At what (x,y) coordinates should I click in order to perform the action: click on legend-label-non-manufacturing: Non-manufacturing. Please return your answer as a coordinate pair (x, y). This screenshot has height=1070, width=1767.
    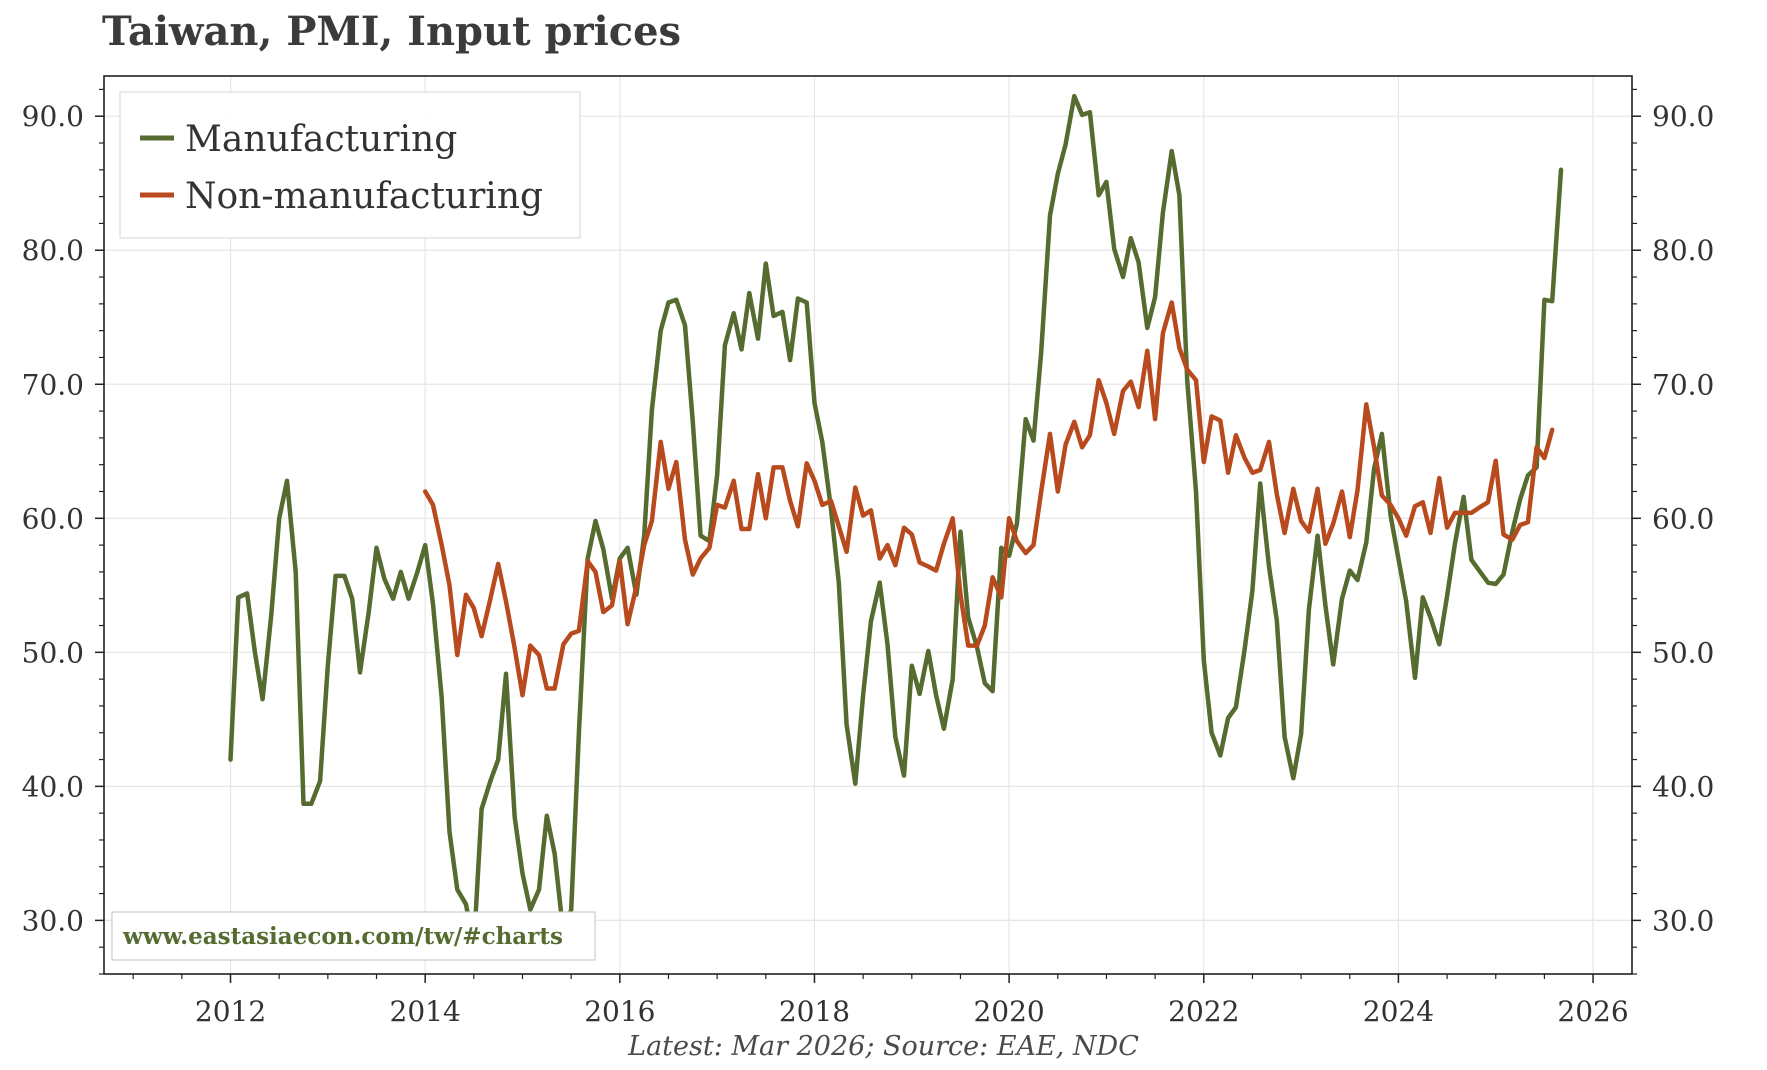
    Looking at the image, I should click on (364, 196).